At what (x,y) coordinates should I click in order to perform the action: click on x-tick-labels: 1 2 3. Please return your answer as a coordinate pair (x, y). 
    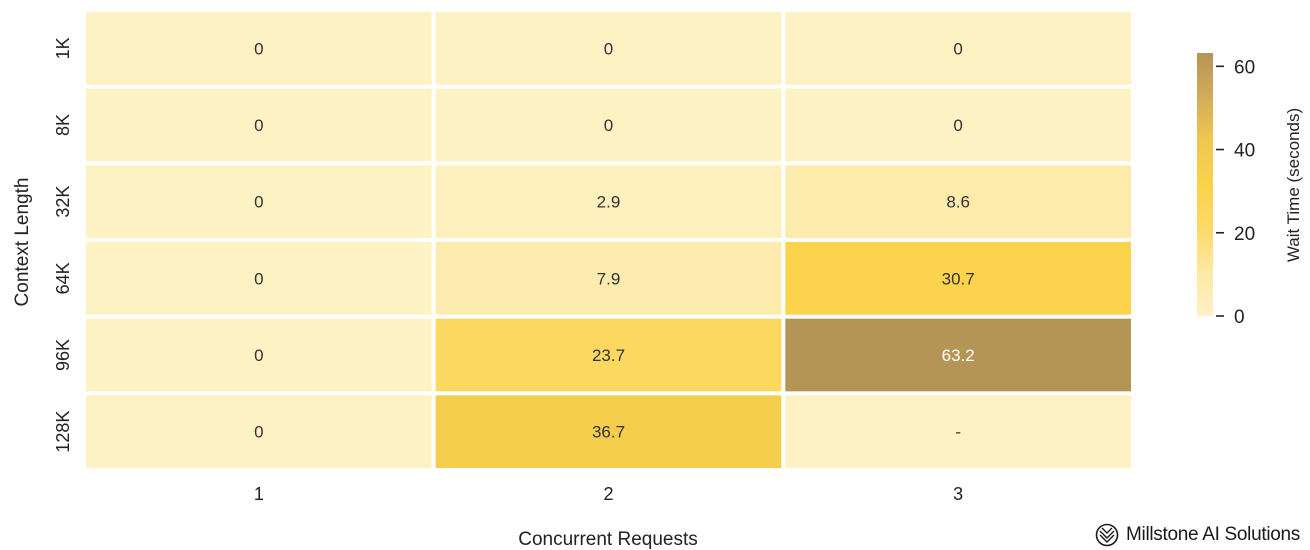
    Looking at the image, I should click on (608, 494).